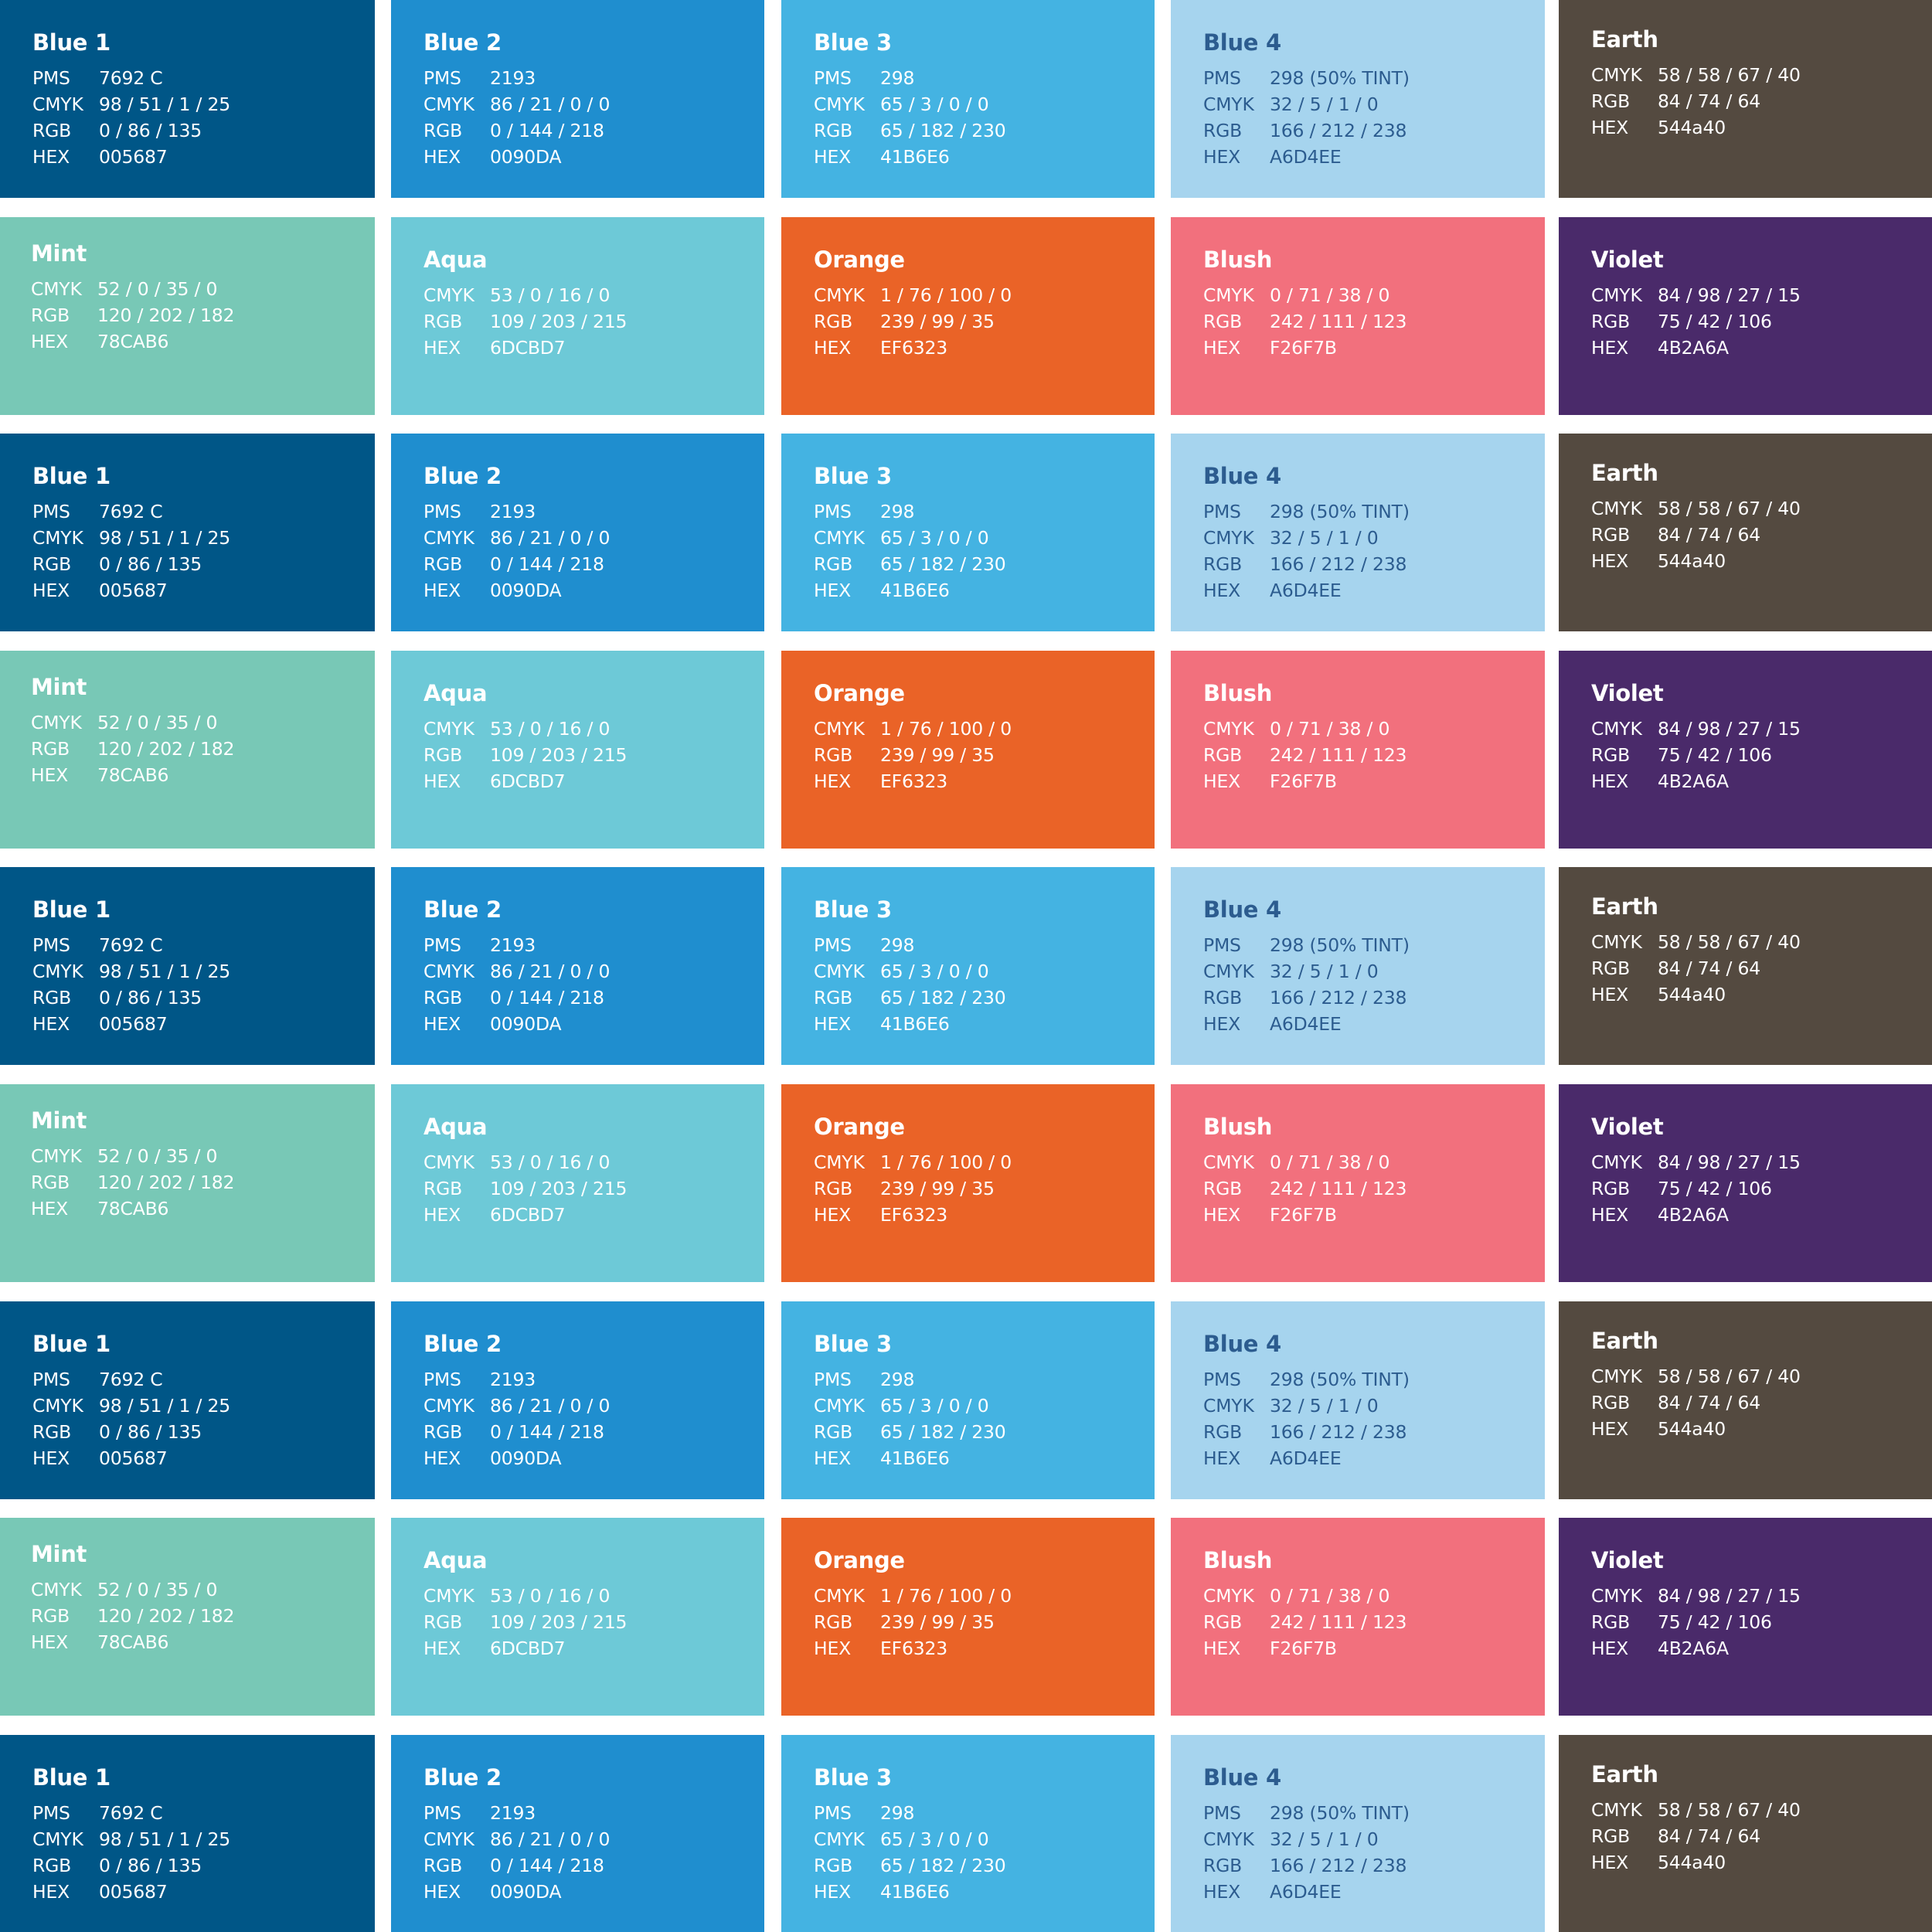 The width and height of the screenshot is (1932, 1932). Describe the element at coordinates (1374, 755) in the screenshot. I see `swatch-spec-row: RGB 242 / 111 / 123` at that location.